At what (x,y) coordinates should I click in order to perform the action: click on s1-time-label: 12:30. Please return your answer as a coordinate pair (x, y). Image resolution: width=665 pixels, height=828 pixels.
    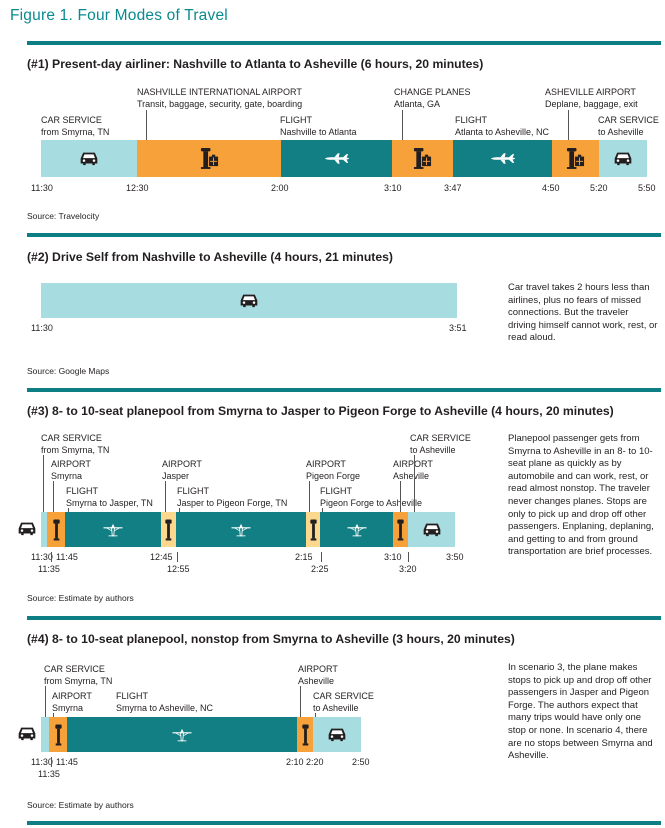
    Looking at the image, I should click on (137, 188).